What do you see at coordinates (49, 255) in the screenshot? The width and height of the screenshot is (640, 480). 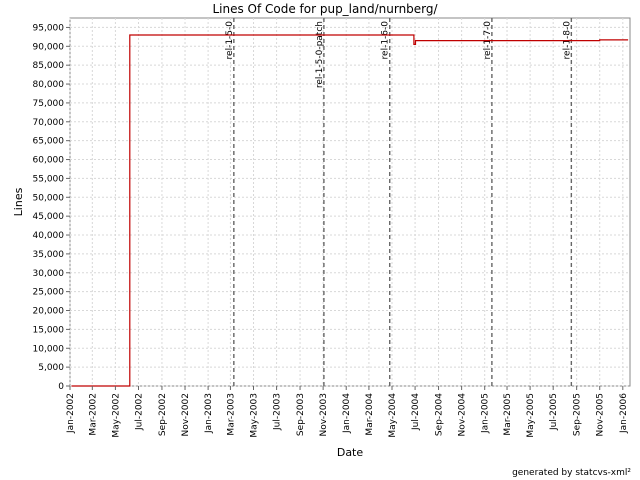 I see `y-tick-label: 35,000` at bounding box center [49, 255].